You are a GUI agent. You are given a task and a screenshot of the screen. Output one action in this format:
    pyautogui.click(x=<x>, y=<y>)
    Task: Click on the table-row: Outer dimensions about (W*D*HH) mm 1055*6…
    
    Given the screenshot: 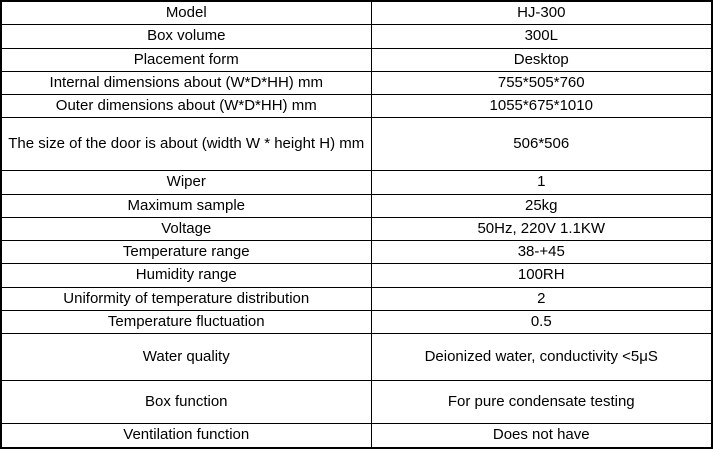 What is the action you would take?
    pyautogui.click(x=356, y=106)
    